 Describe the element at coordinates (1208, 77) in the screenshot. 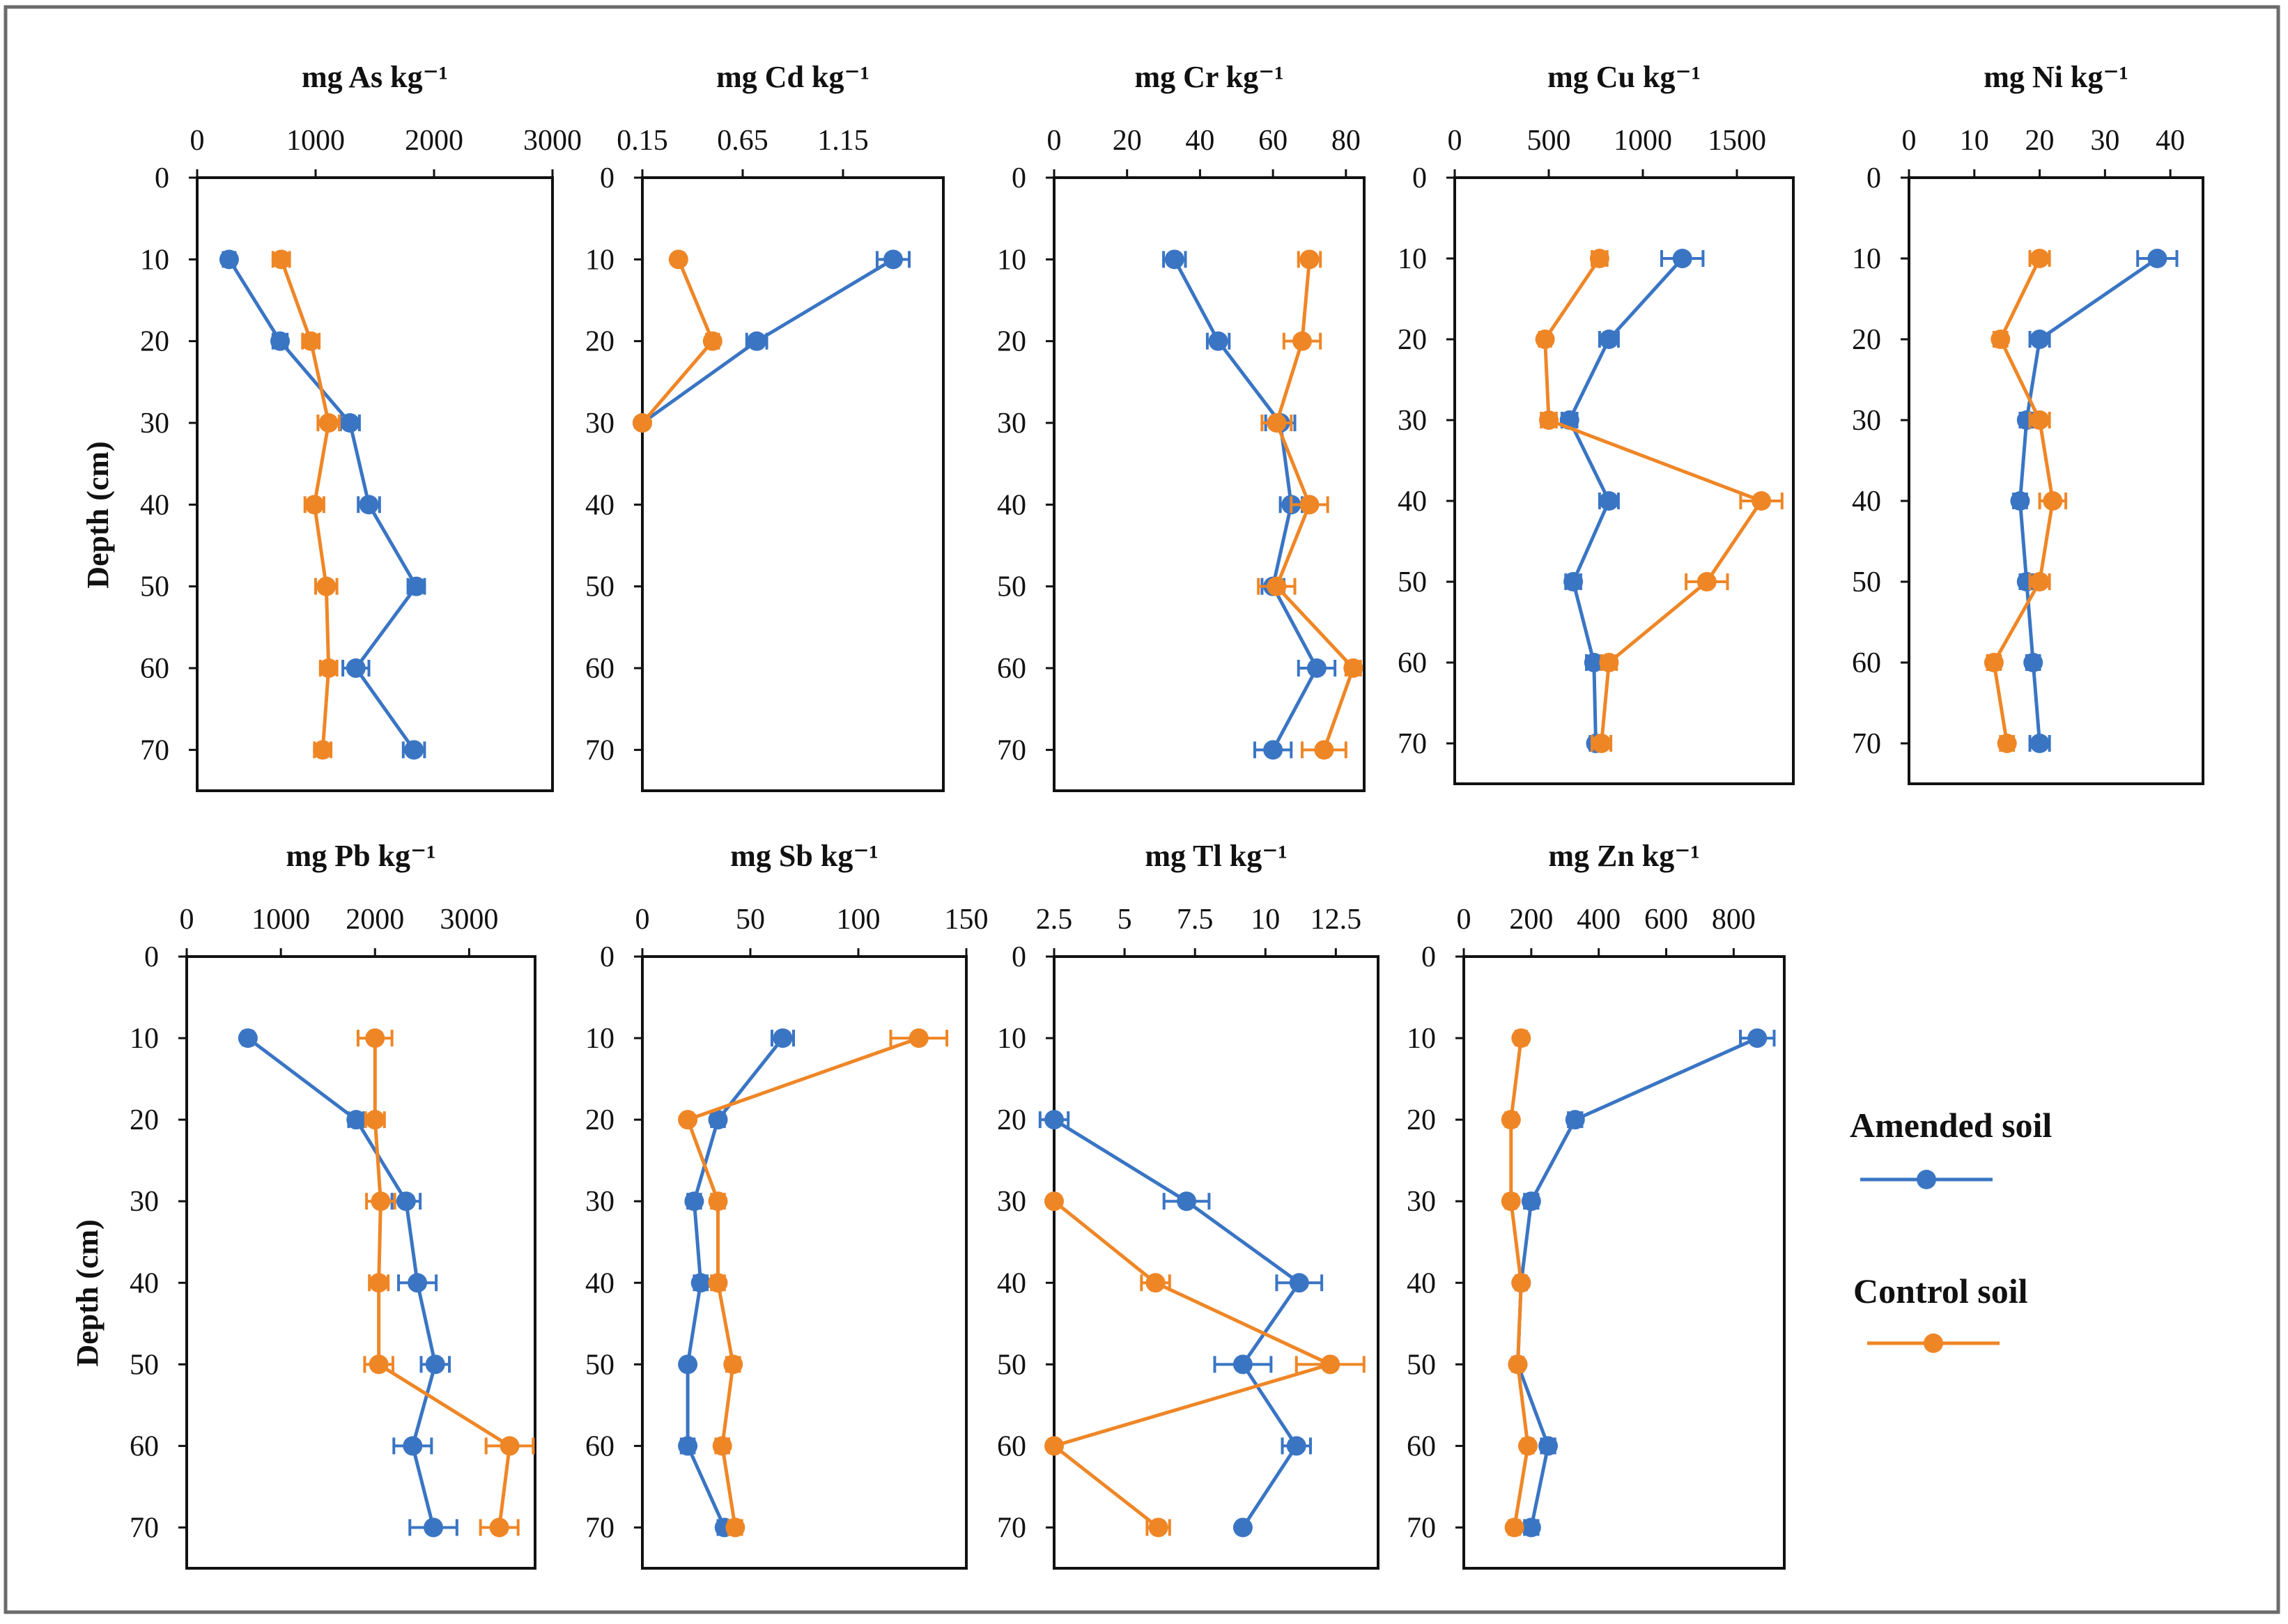

I see `panel-title: mg Cr kg⁻¹` at that location.